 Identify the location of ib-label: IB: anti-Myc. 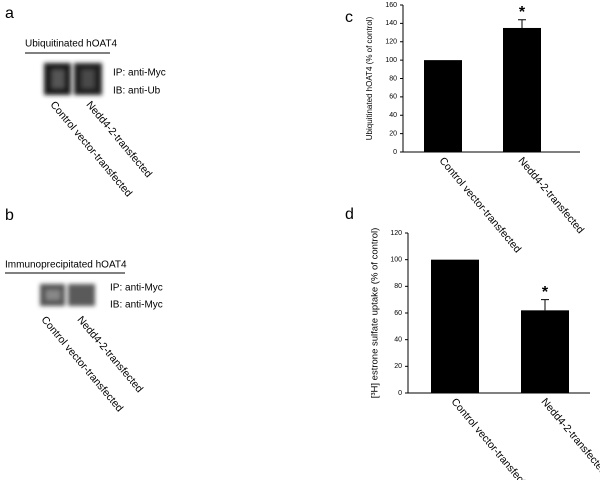
(136, 305).